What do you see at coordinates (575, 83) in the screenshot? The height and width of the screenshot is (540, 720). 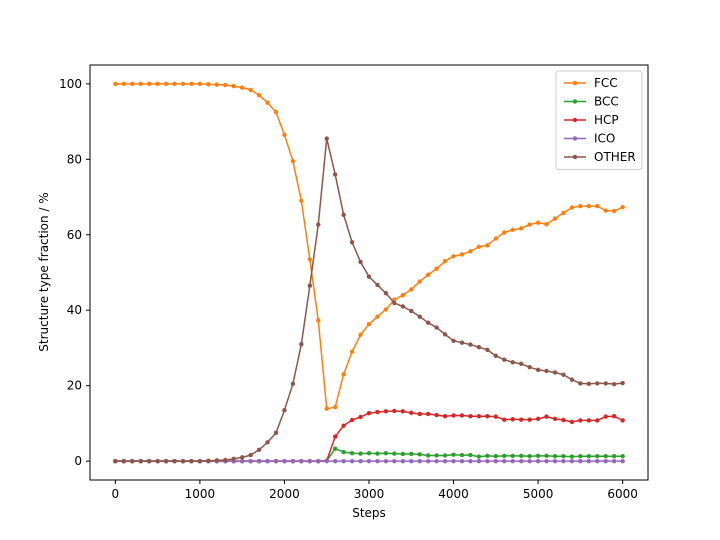 I see `legend-marker-fcc` at bounding box center [575, 83].